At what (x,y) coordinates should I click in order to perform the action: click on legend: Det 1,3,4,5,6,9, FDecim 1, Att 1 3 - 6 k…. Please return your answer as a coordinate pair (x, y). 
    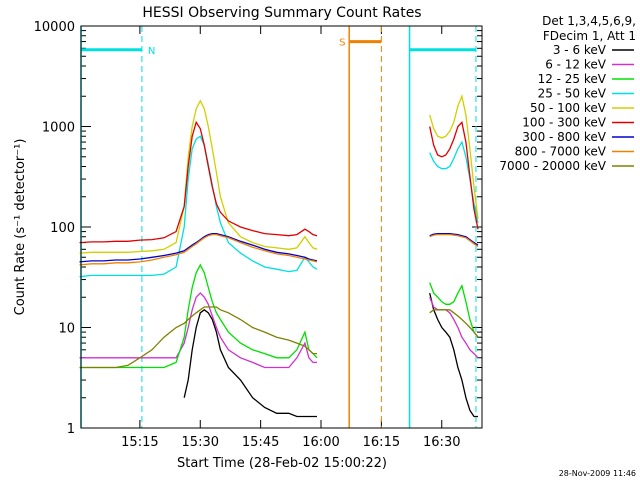
    Looking at the image, I should click on (567, 93).